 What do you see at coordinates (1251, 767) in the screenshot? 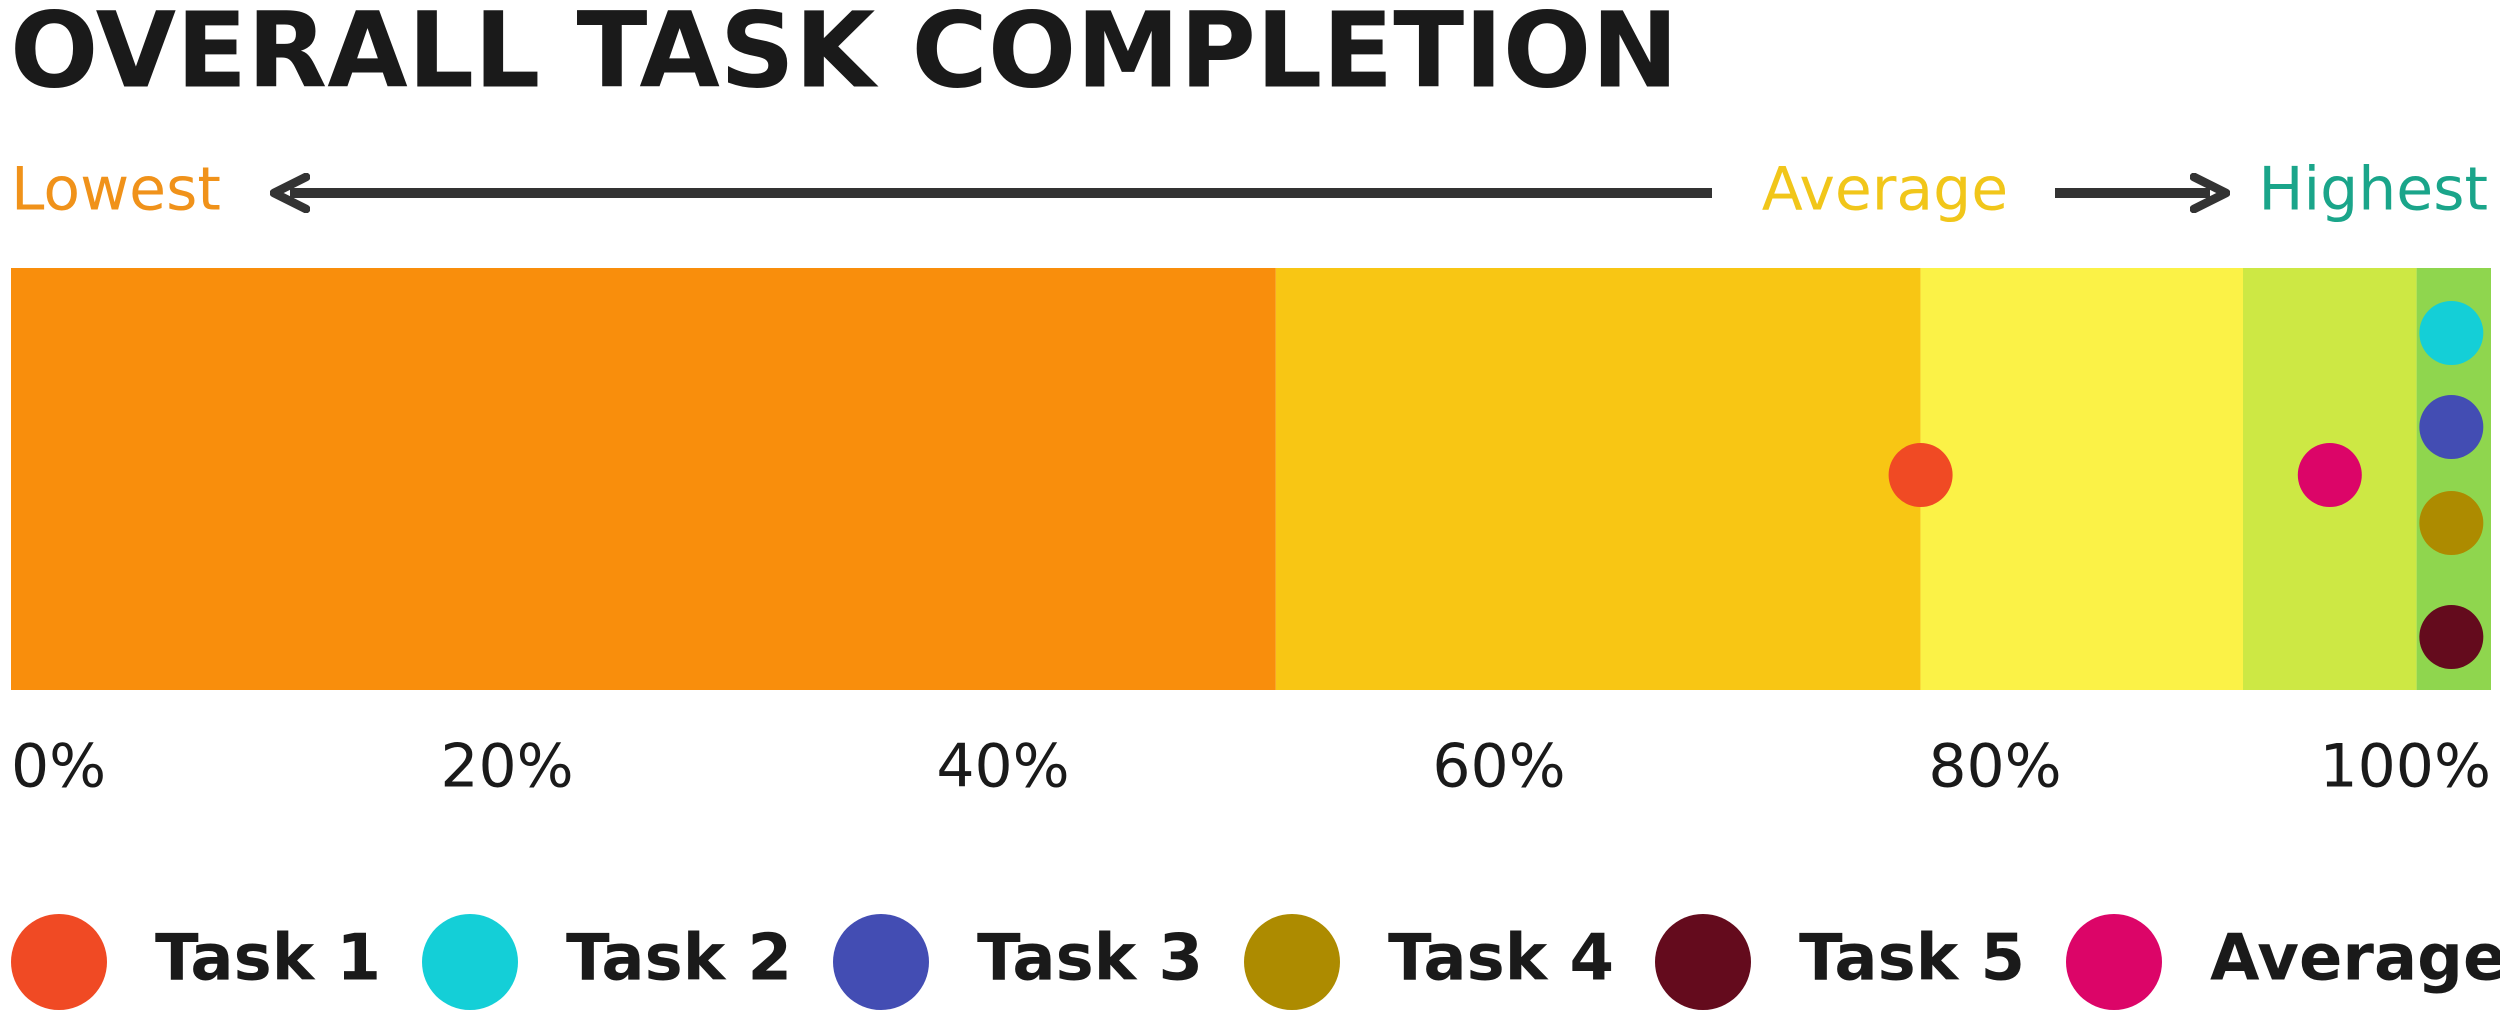
I see `x-axis: 0% 20% 40% 60% 80% 100%` at bounding box center [1251, 767].